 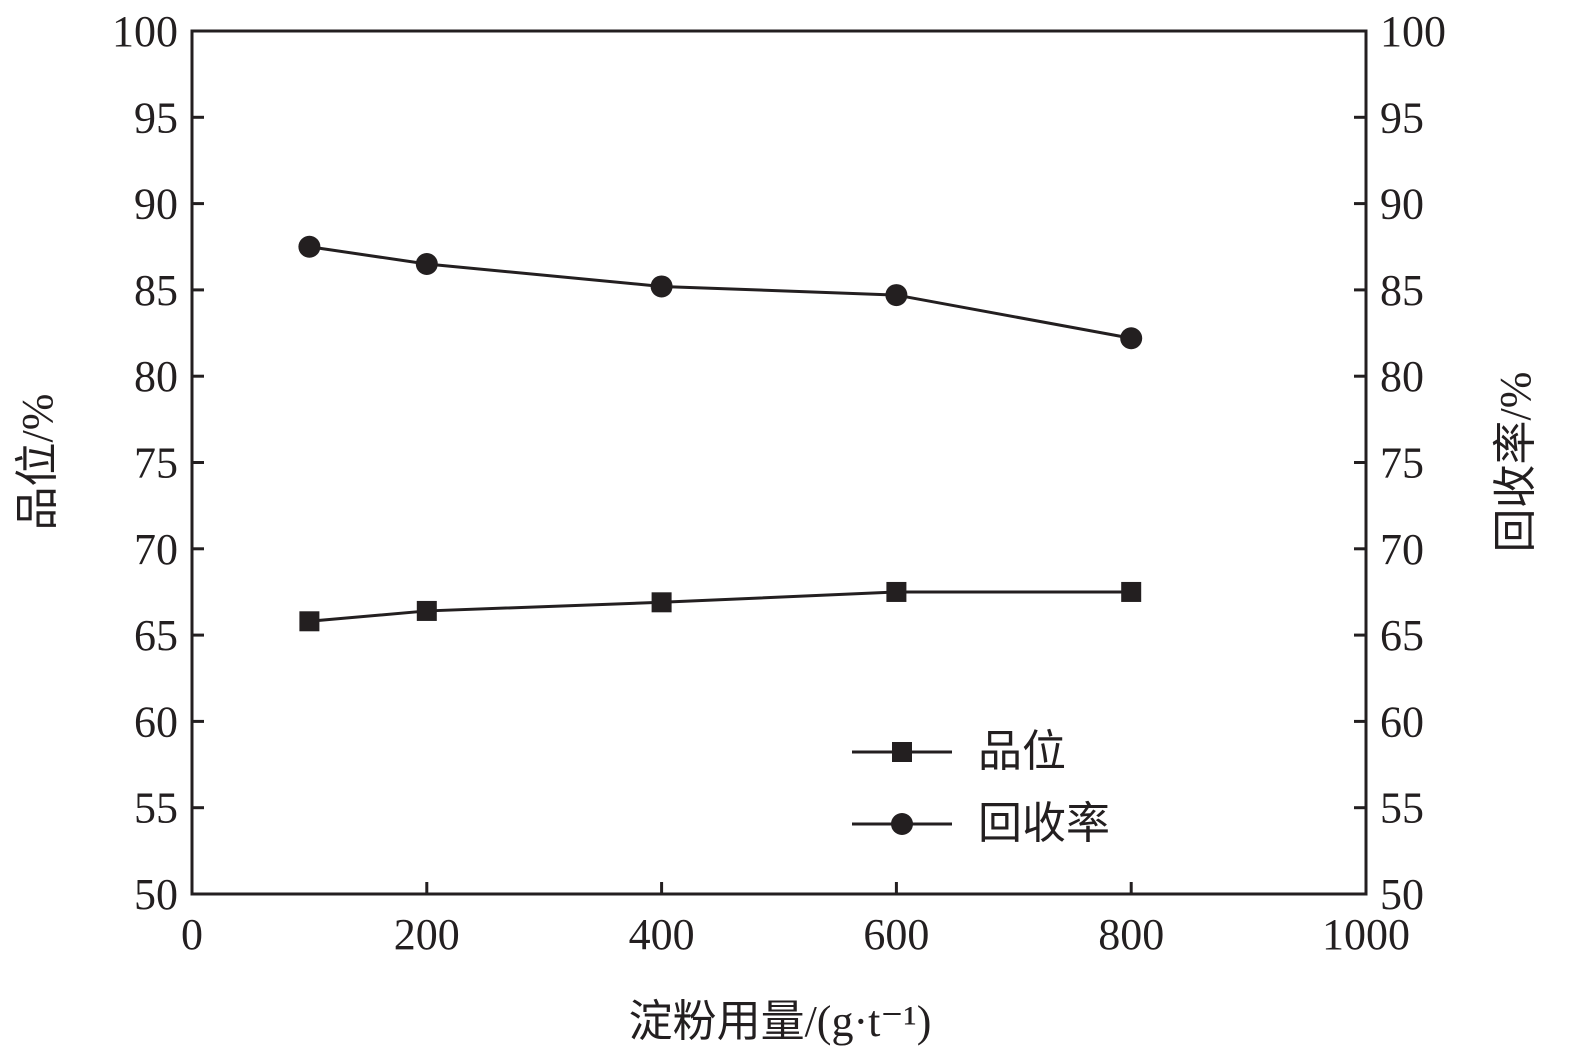 I want to click on y-tick-label-right: 90, so click(x=1402, y=204).